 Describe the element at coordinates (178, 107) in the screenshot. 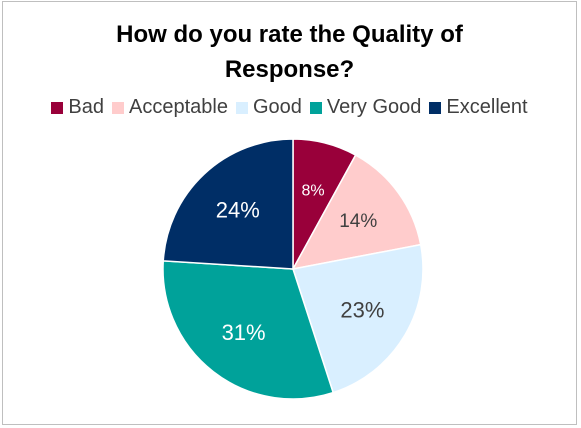

I see `legend-label-acceptable: Acceptable` at that location.